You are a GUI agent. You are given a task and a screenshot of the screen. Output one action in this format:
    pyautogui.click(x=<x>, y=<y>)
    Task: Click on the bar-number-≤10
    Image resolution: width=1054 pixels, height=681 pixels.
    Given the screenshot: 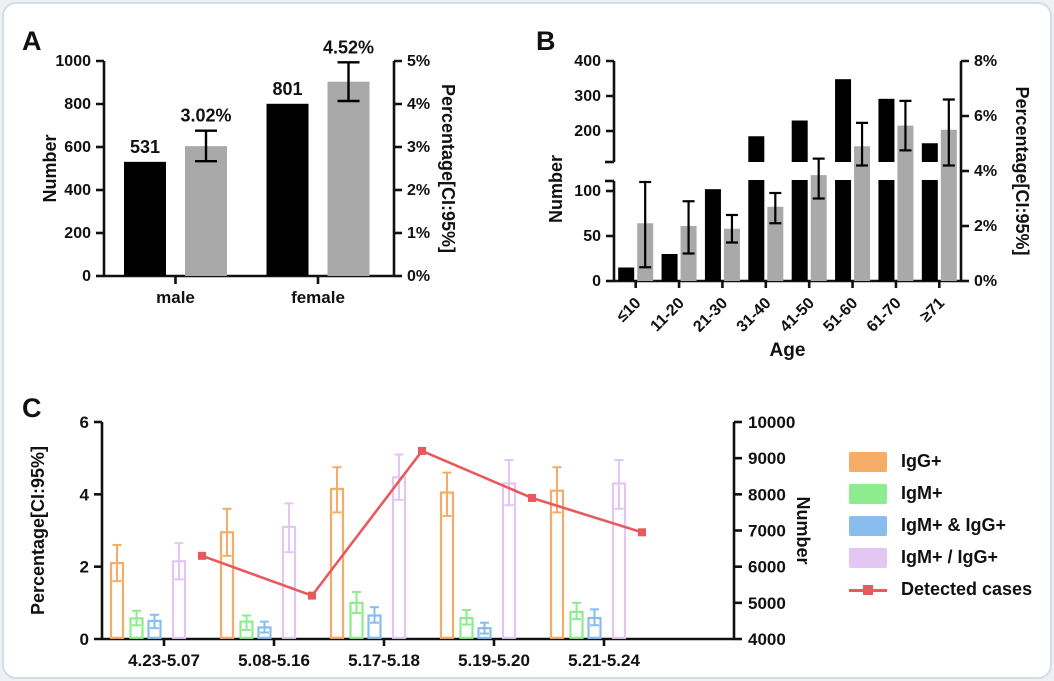 What is the action you would take?
    pyautogui.click(x=626, y=274)
    